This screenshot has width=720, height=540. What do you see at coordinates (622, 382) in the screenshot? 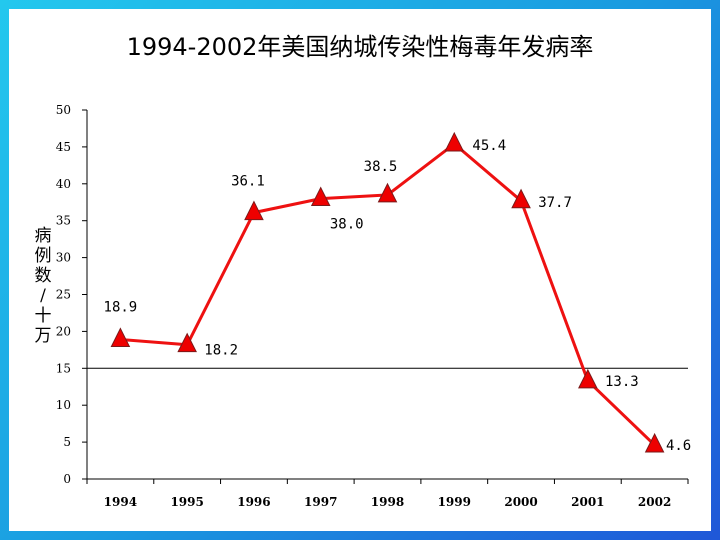
I see `data-label: 13.3` at bounding box center [622, 382].